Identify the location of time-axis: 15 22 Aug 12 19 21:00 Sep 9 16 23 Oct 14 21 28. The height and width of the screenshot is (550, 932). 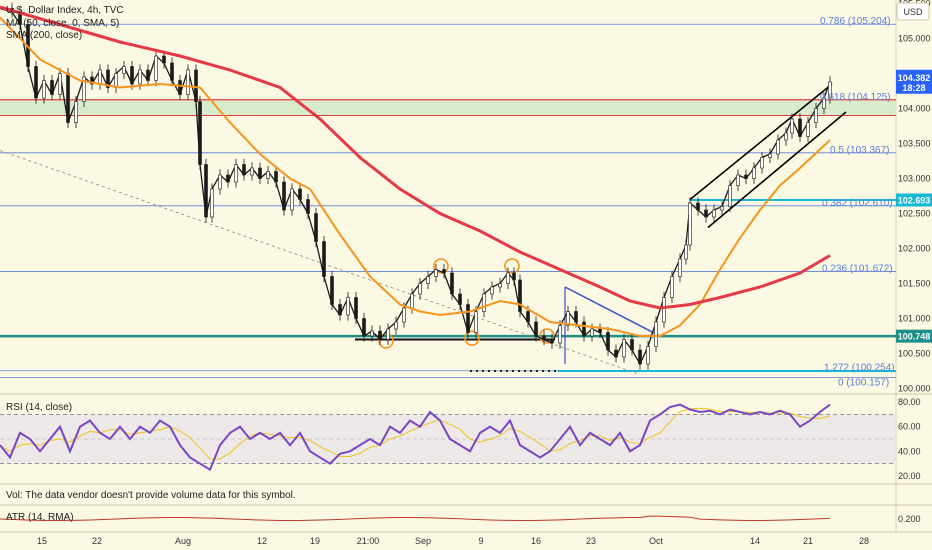
(453, 541).